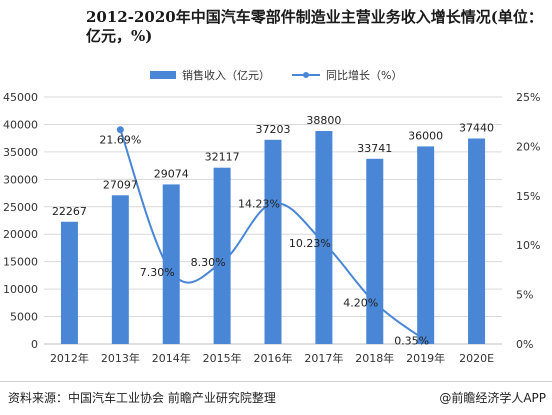 The image size is (552, 415). What do you see at coordinates (24, 317) in the screenshot?
I see `y-left-tick-label: 5000` at bounding box center [24, 317].